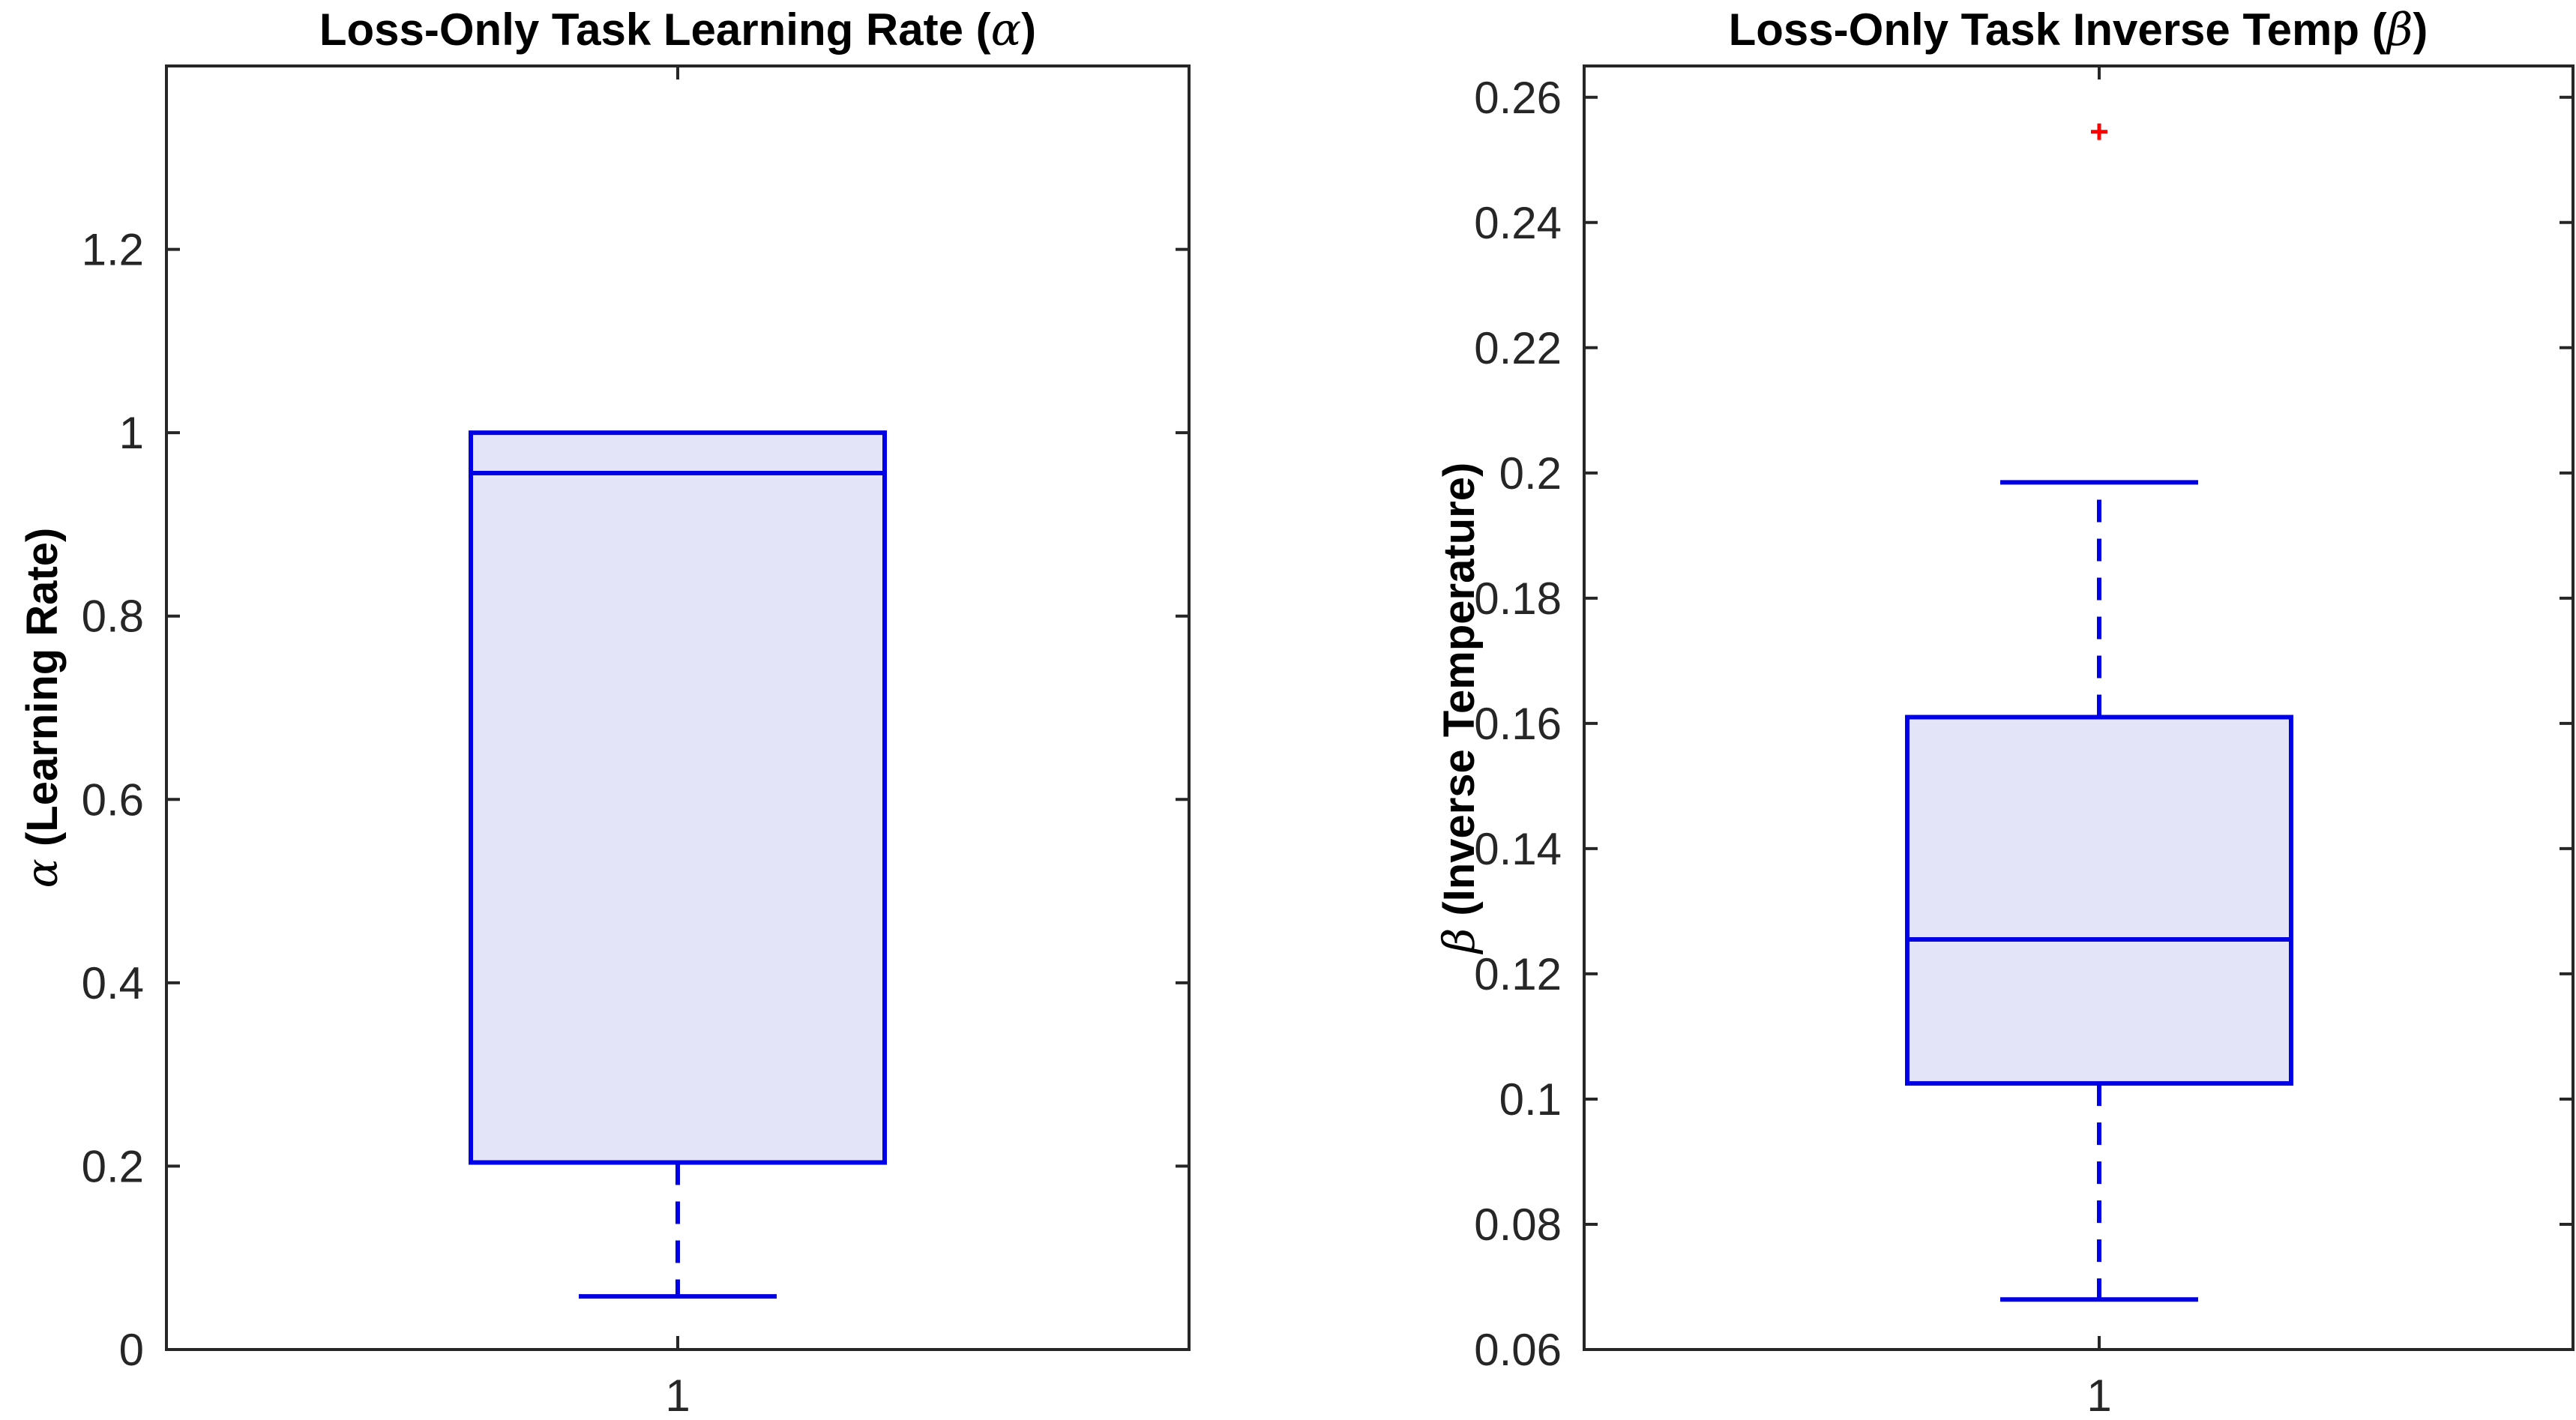 Image resolution: width=2576 pixels, height=1420 pixels. What do you see at coordinates (1531, 1099) in the screenshot?
I see `ytick-label: 0.1` at bounding box center [1531, 1099].